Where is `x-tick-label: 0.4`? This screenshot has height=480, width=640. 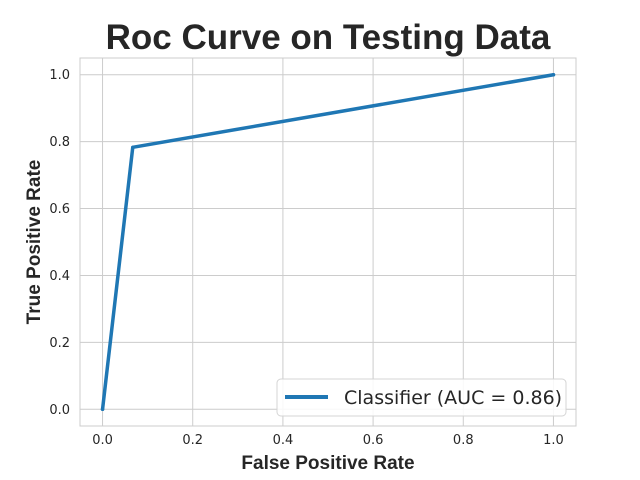 x-tick-label: 0.4 is located at coordinates (283, 440).